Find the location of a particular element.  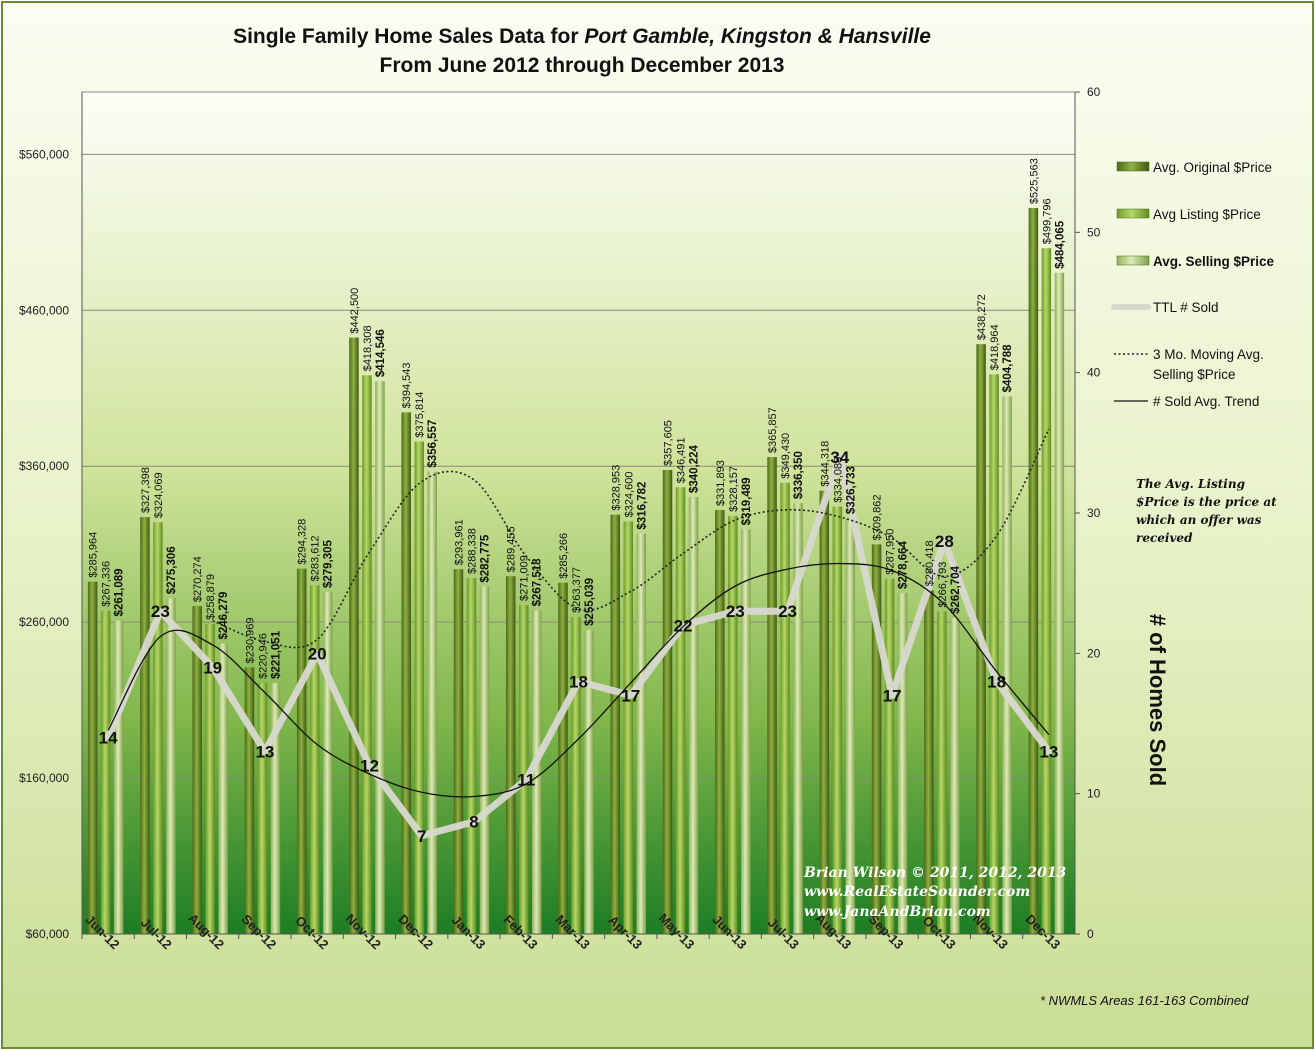

sold-count-label: 18 is located at coordinates (578, 681).